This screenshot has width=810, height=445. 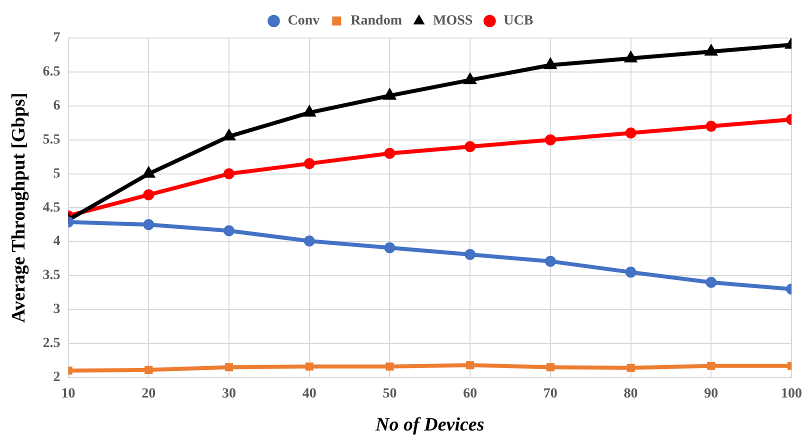 What do you see at coordinates (470, 394) in the screenshot?
I see `x-tick-label: 60` at bounding box center [470, 394].